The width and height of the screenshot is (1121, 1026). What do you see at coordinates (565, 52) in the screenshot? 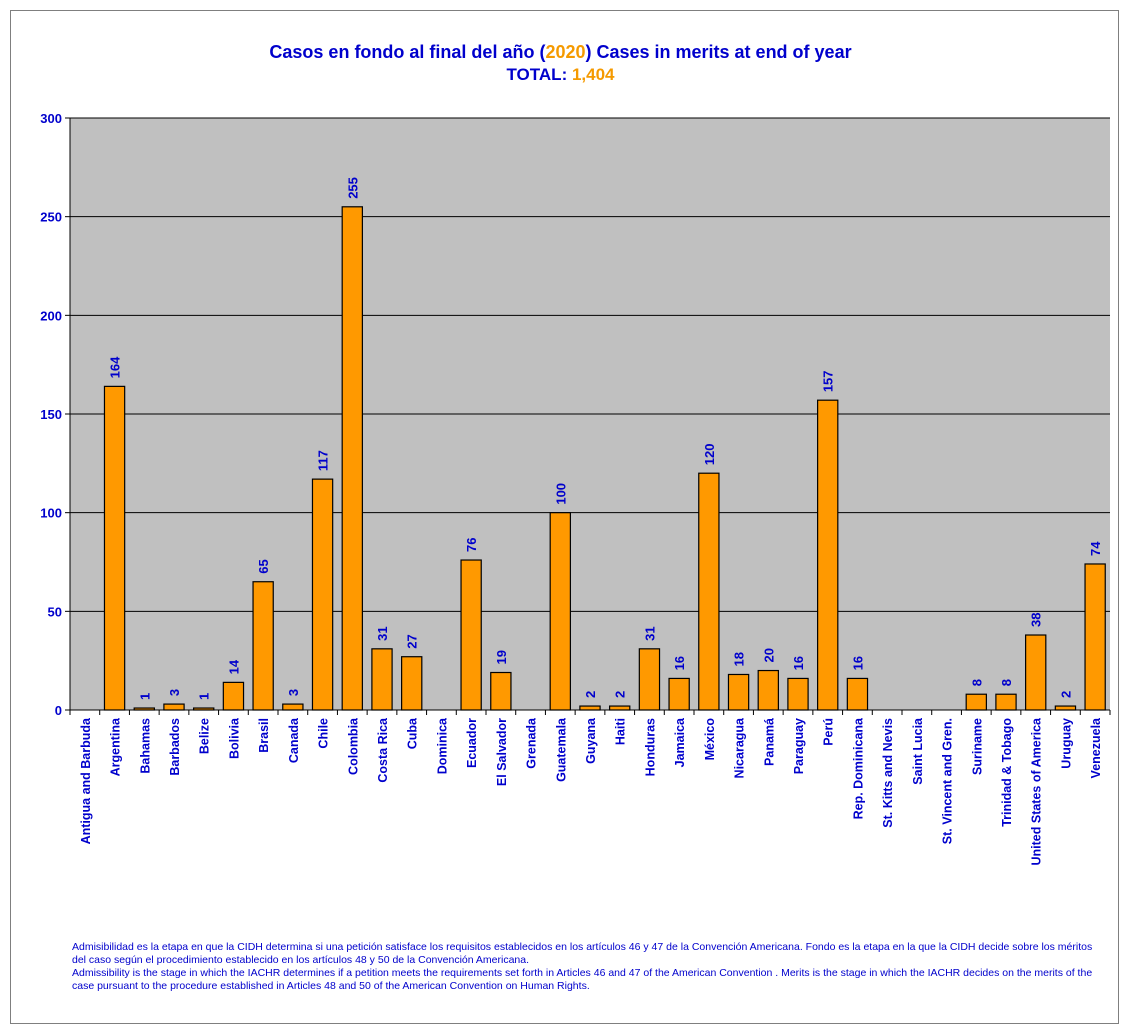
I see `title-year: 2020` at bounding box center [565, 52].